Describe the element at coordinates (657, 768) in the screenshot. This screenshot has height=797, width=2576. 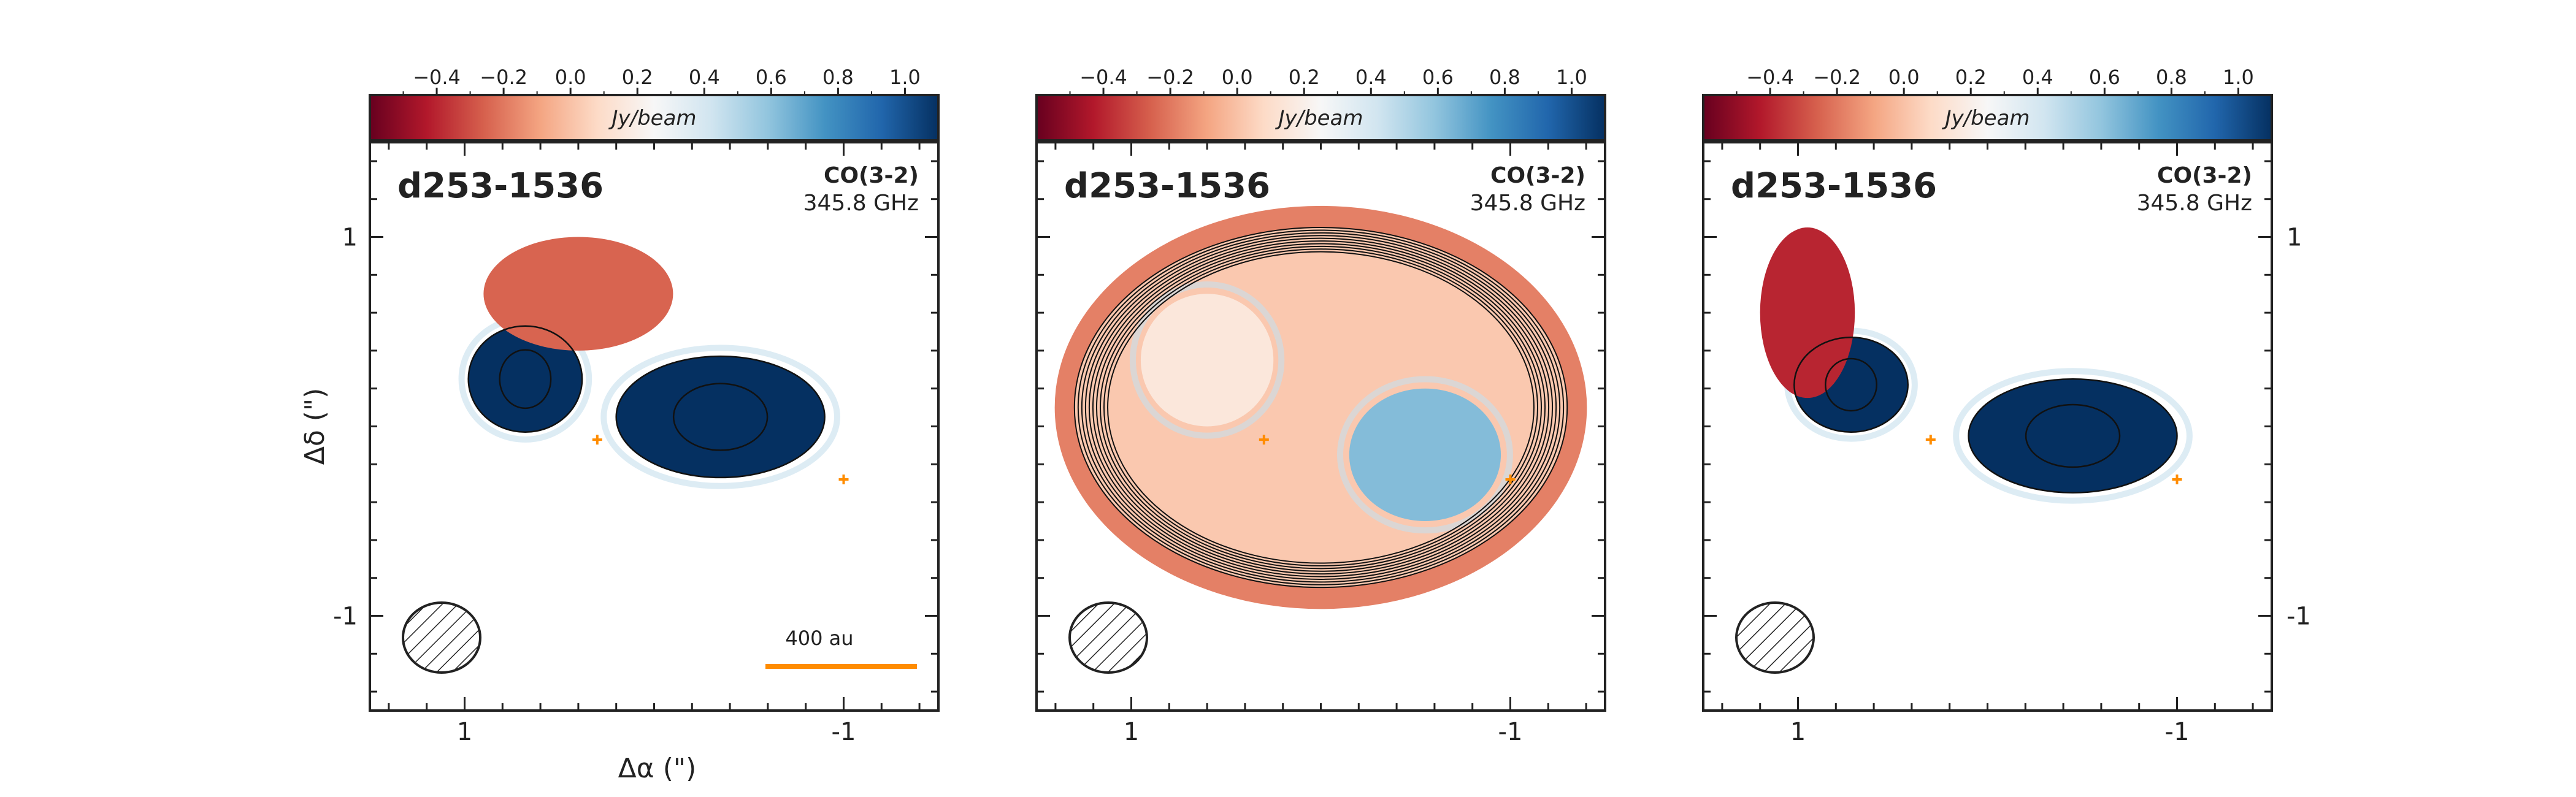
I see `x-axis-label: Δα (")` at that location.